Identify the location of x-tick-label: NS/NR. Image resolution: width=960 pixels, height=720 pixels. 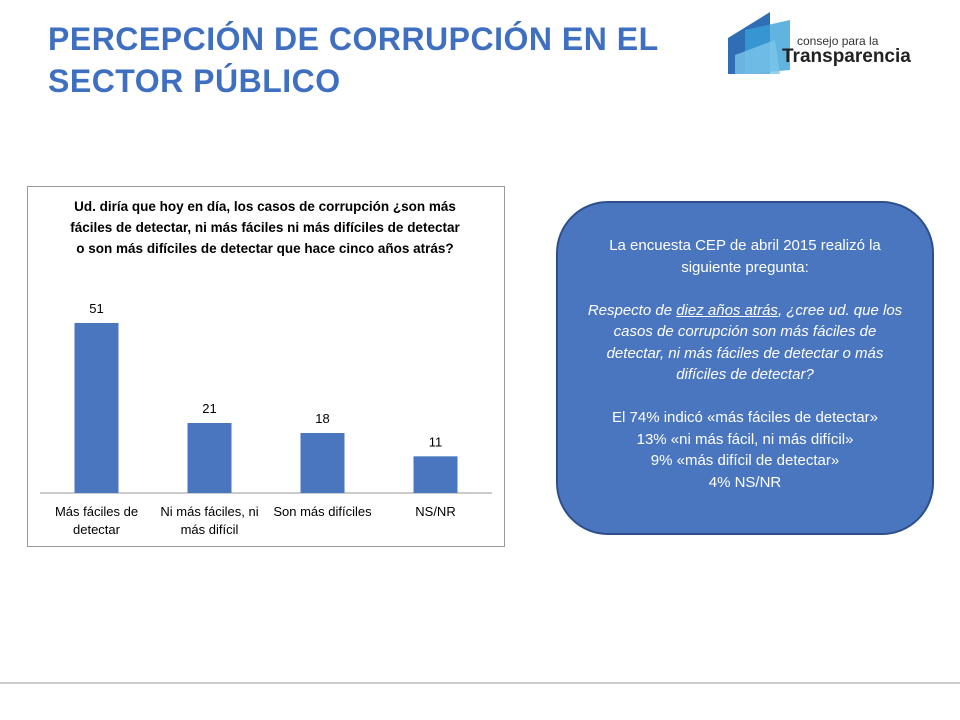
(435, 511).